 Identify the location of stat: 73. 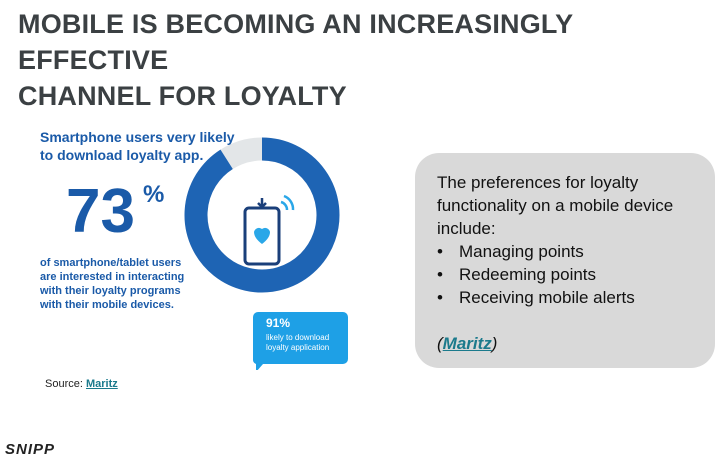
(100, 211).